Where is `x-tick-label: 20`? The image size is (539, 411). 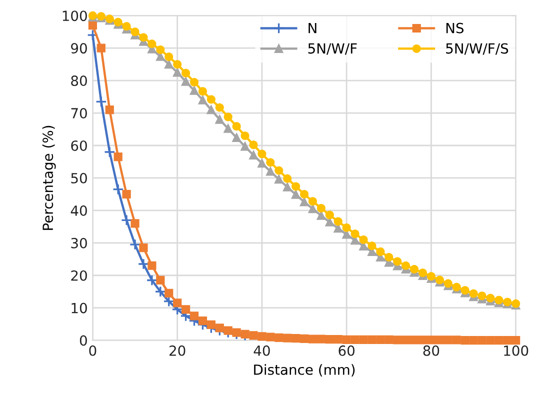
x-tick-label: 20 is located at coordinates (178, 350).